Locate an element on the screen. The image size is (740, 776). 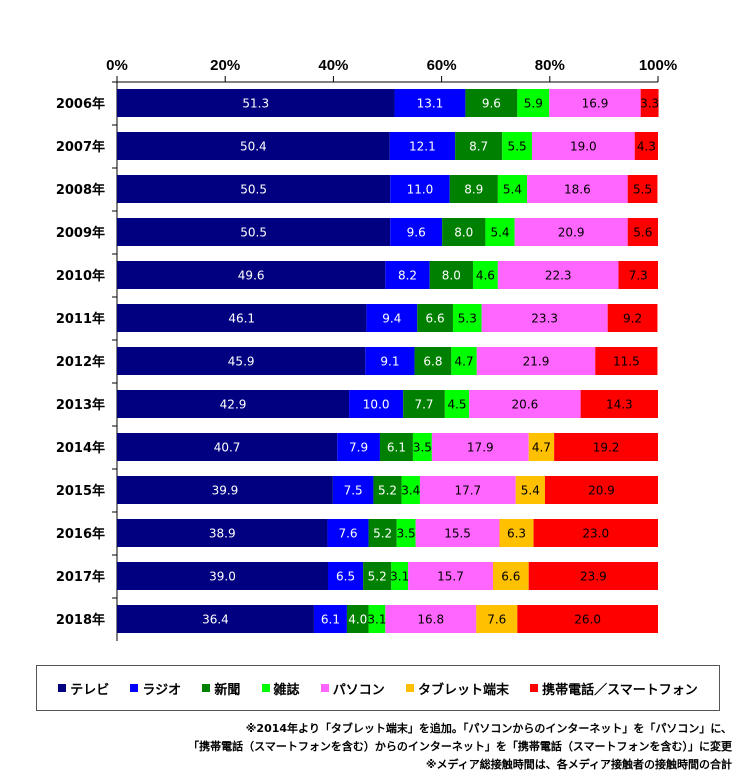
category-label: 2010年 is located at coordinates (80, 276).